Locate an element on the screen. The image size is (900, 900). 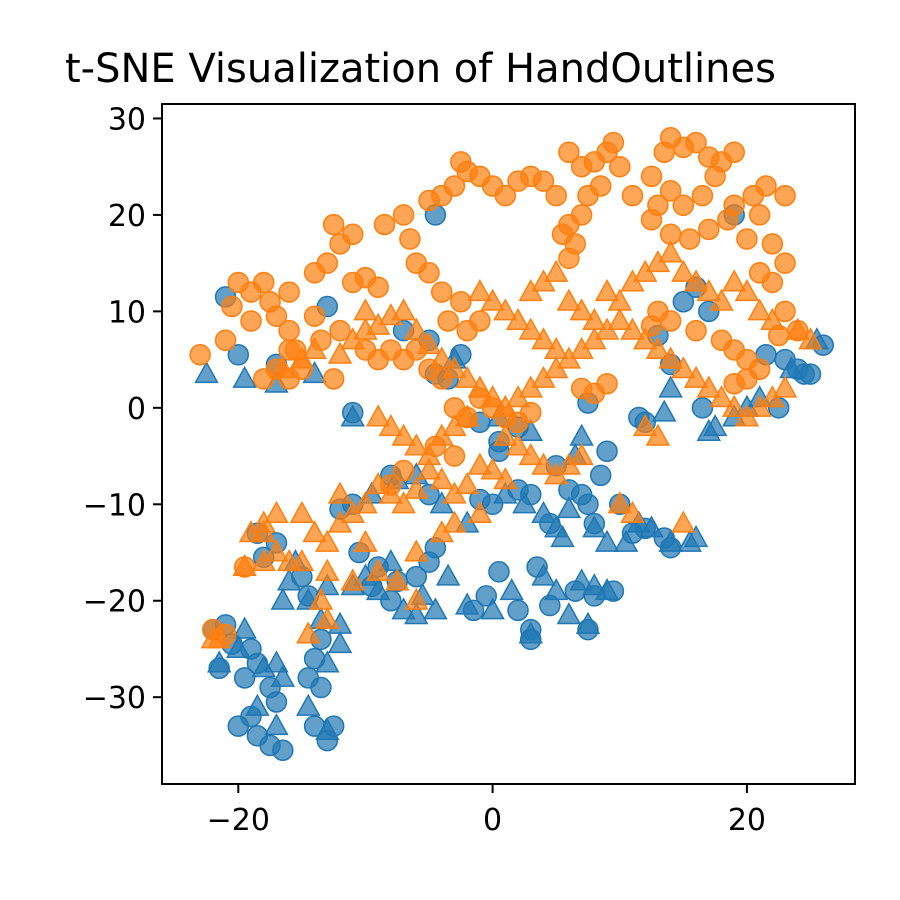
x-axis: −20 0 20 is located at coordinates (486, 811).